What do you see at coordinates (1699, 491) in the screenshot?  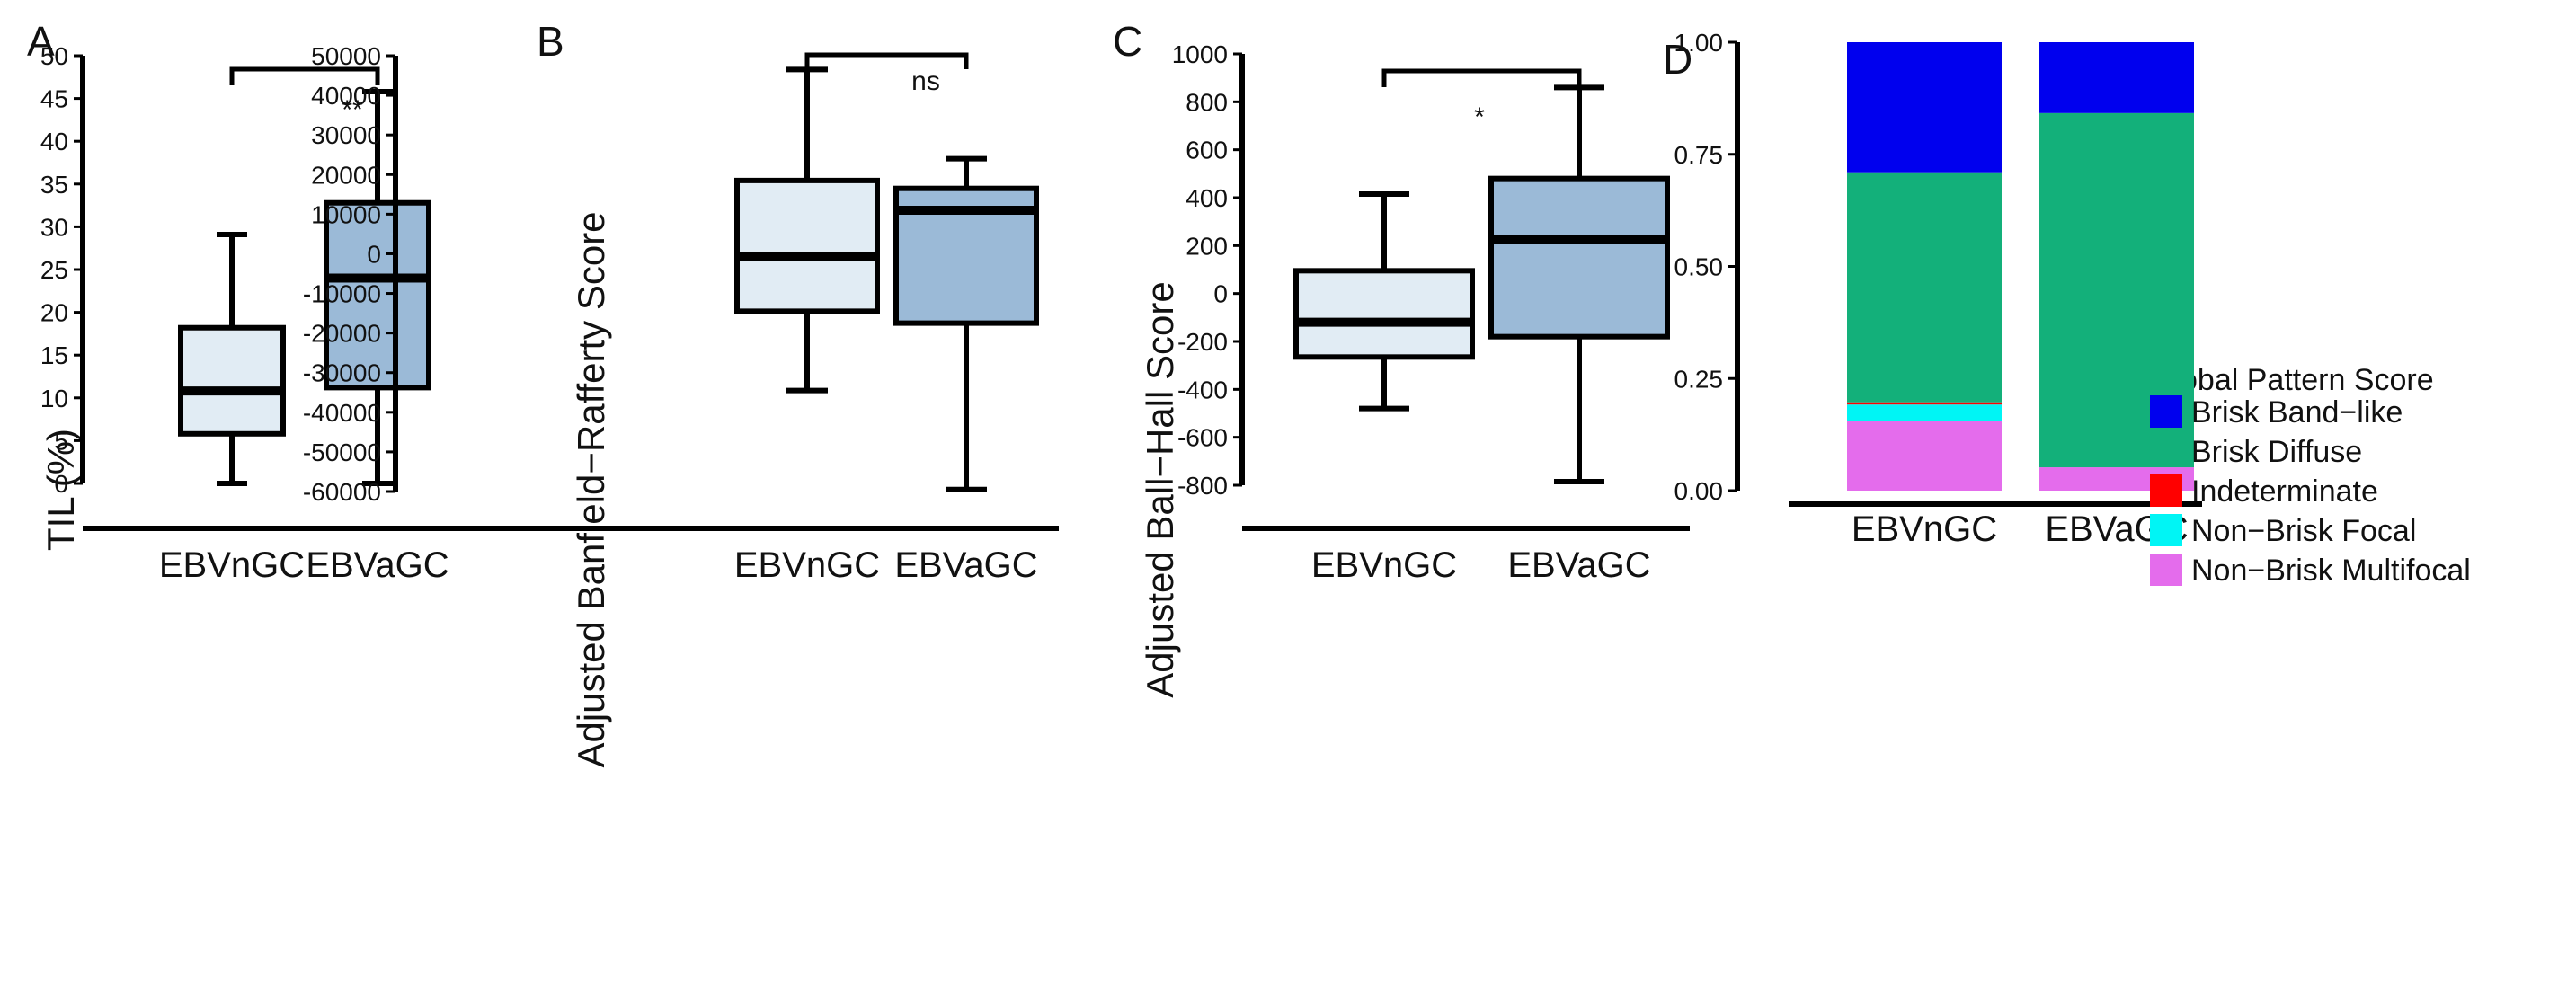 I see `panel-d-y-tick-label: 0.00` at bounding box center [1699, 491].